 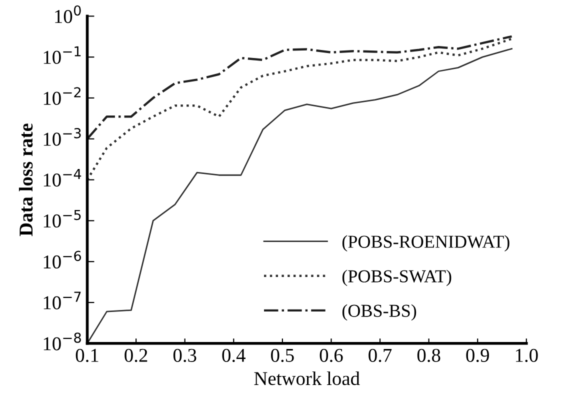 What do you see at coordinates (62, 55) in the screenshot?
I see `y-tick-label: 10$^{−1}$` at bounding box center [62, 55].